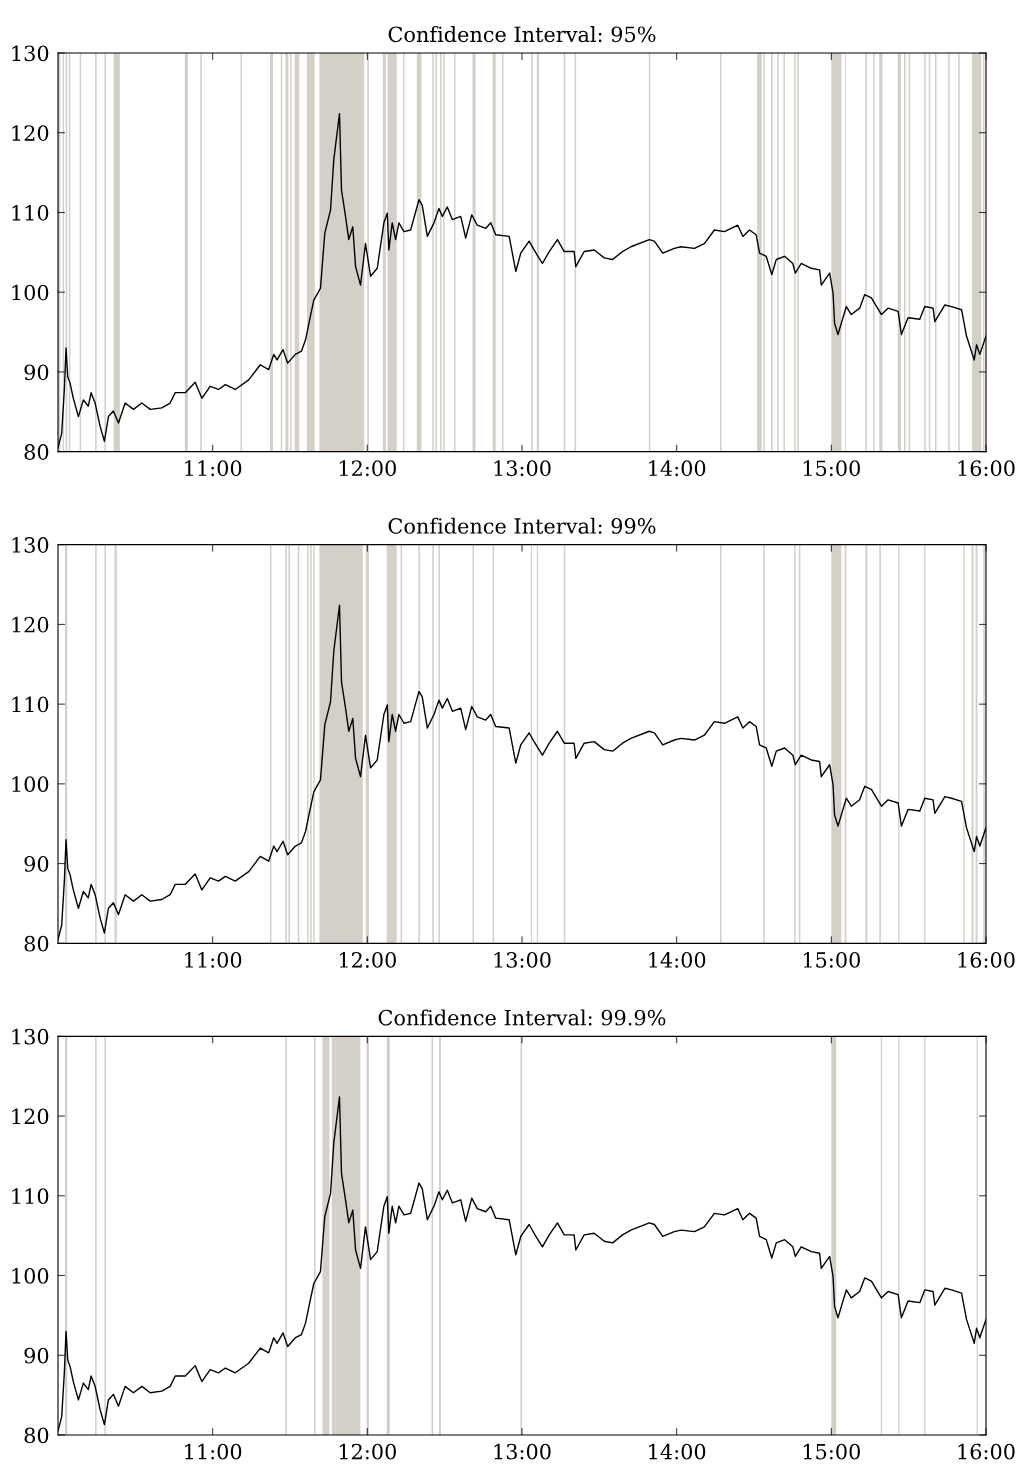  I want to click on chart-title: Confidence Interval: 99.9%, so click(522, 1017).